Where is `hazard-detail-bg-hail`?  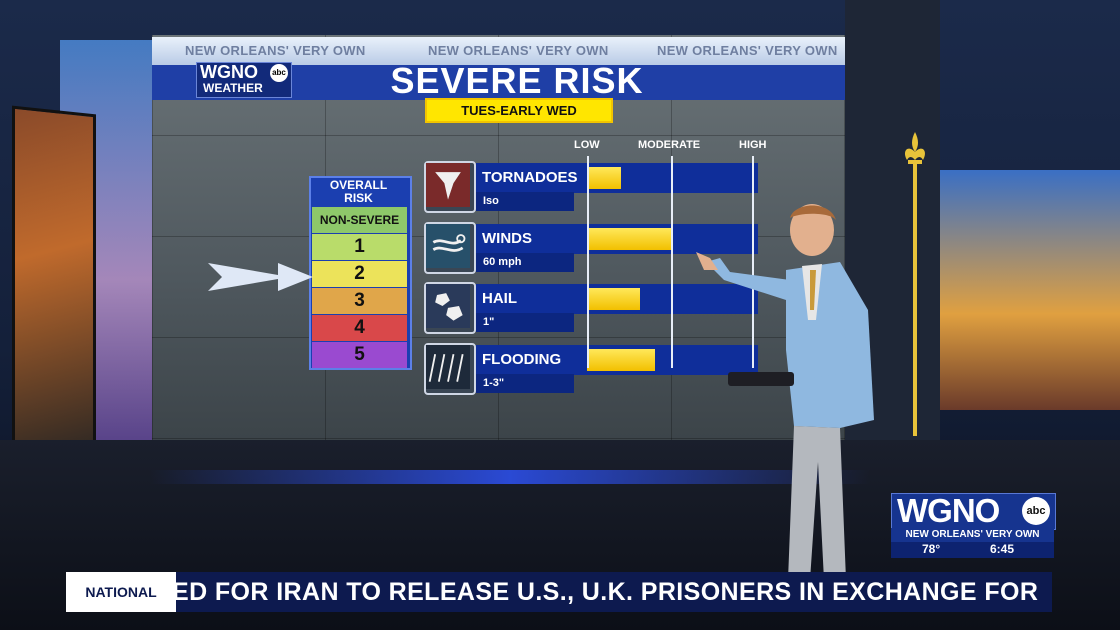 hazard-detail-bg-hail is located at coordinates (525, 322).